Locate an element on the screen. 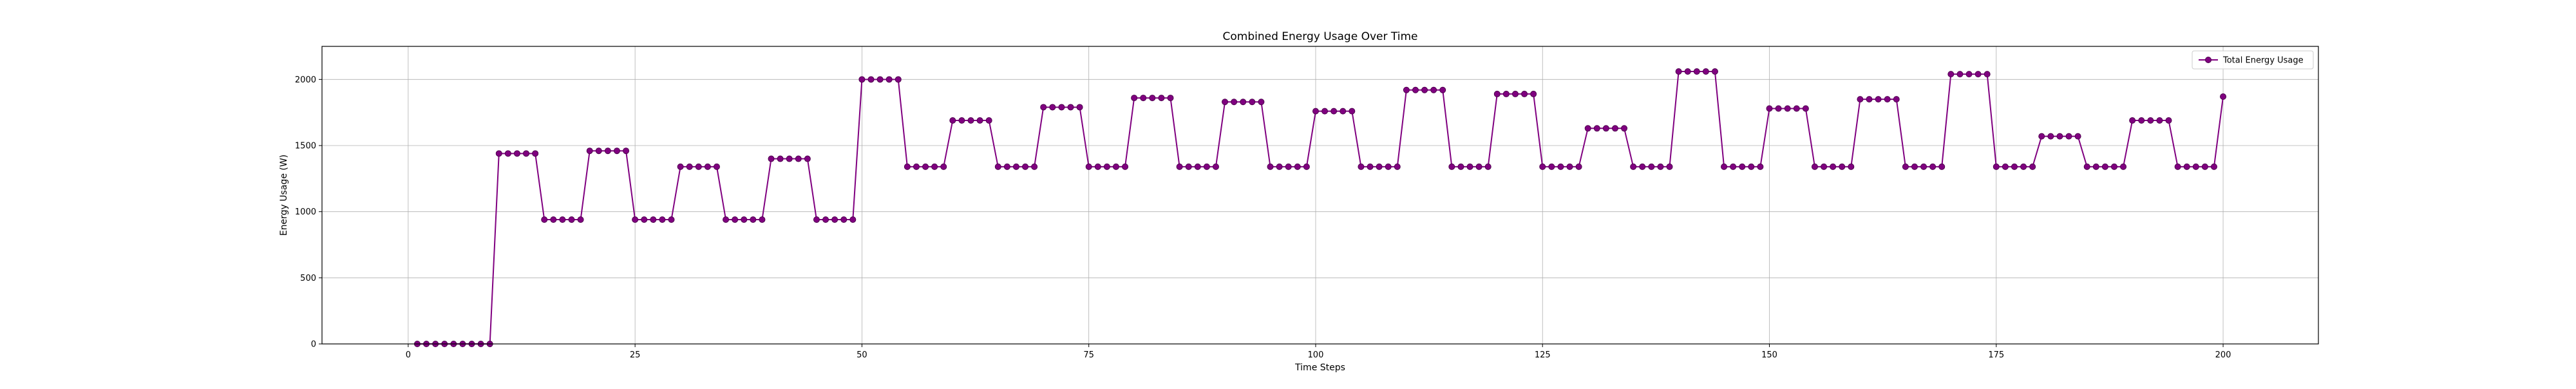 The height and width of the screenshot is (389, 2576). legend-label: Total Energy Usage is located at coordinates (2263, 61).